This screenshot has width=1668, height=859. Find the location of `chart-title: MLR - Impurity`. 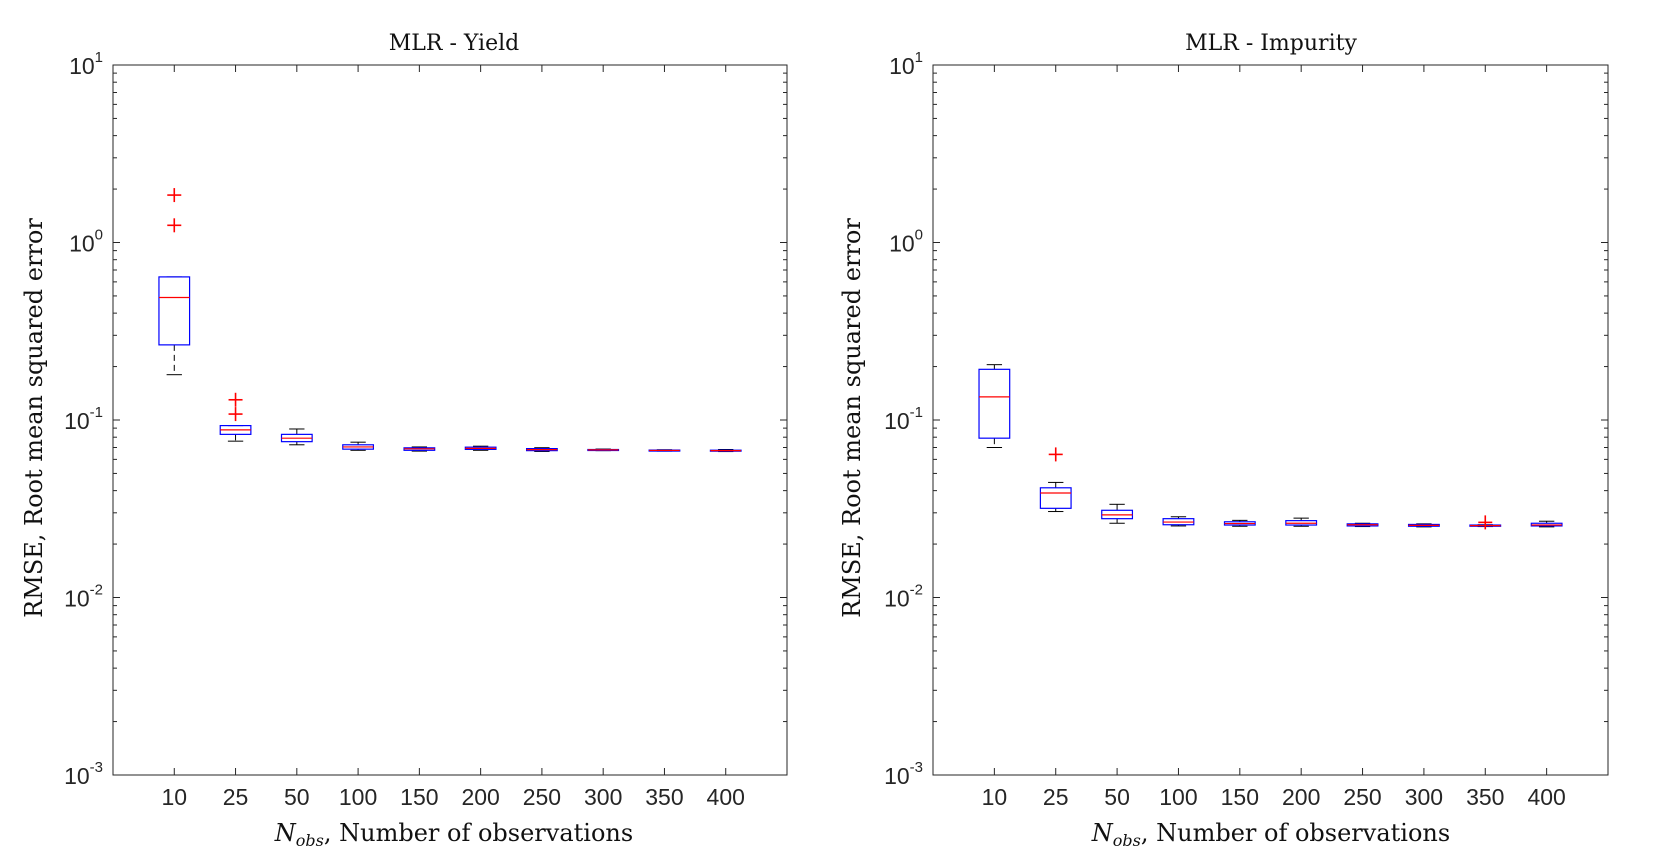

chart-title: MLR - Impurity is located at coordinates (1271, 43).